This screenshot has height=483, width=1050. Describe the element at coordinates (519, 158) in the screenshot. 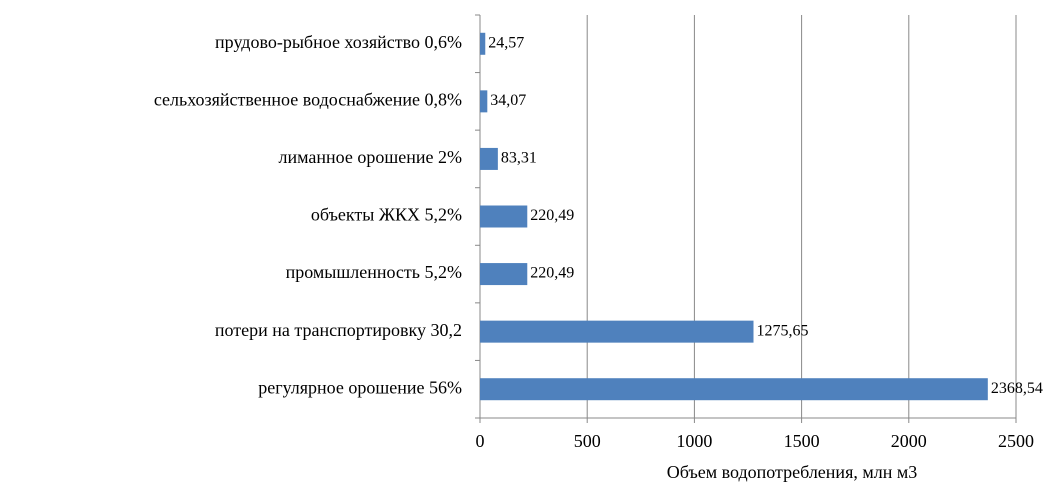

I see `value-label: 83,31` at that location.